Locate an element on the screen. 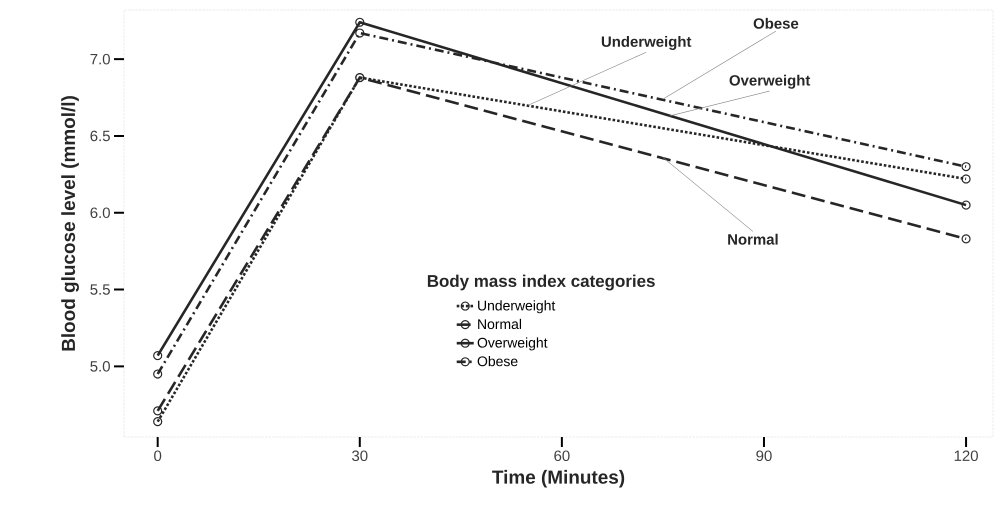 The width and height of the screenshot is (994, 510). y-tick-label: 5.5 is located at coordinates (100, 289).